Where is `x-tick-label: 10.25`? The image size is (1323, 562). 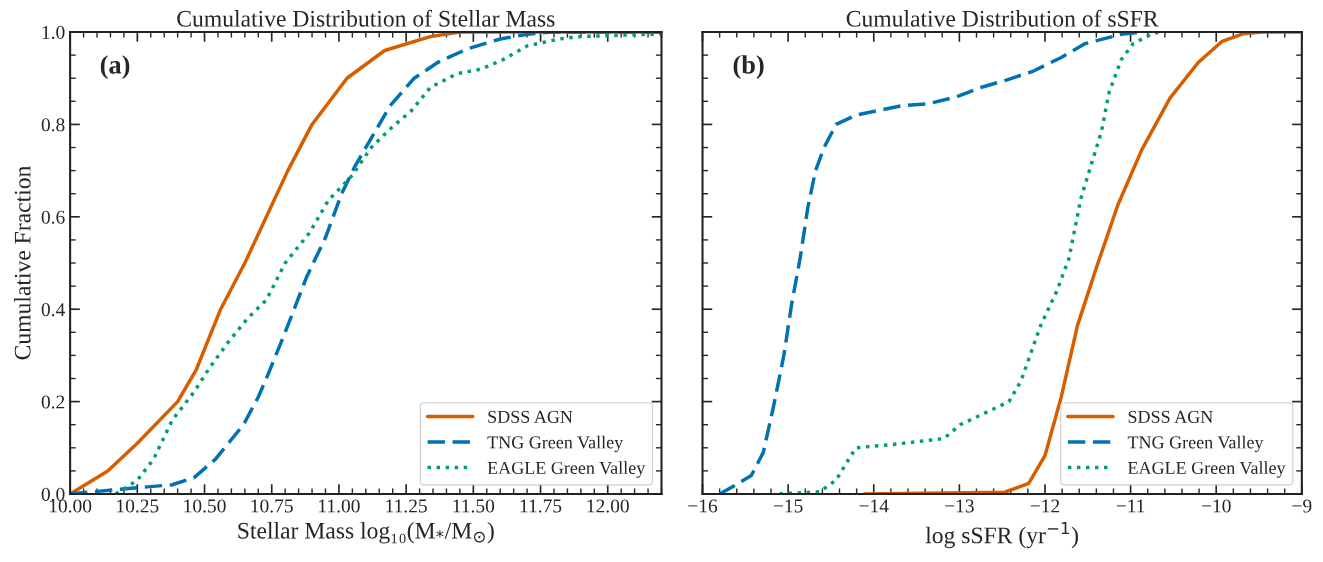 x-tick-label: 10.25 is located at coordinates (138, 506).